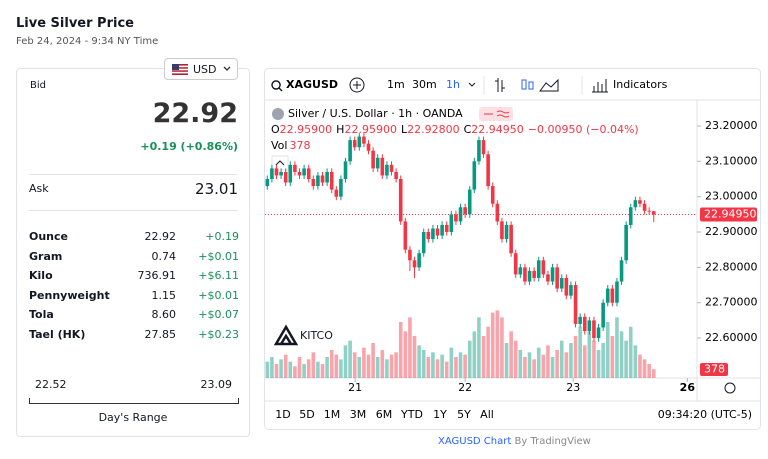 The image size is (768, 459). Describe the element at coordinates (411, 414) in the screenshot. I see `range-button: YTD` at that location.